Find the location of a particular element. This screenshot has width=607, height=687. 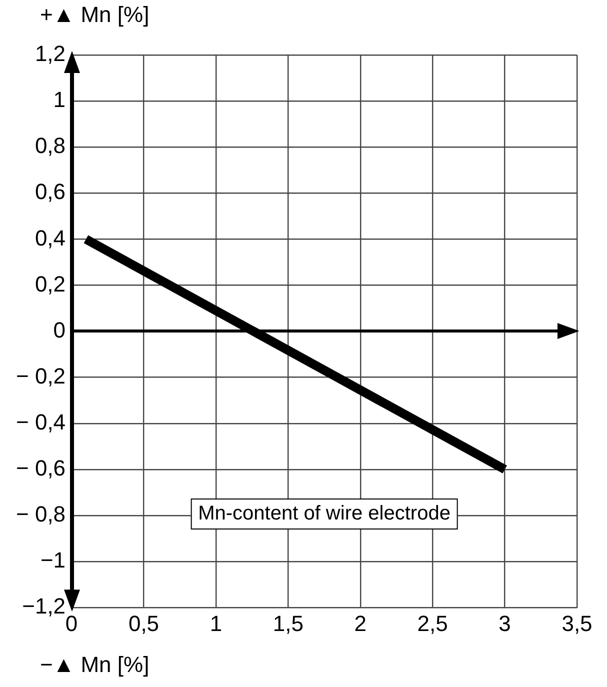

x-axis-title: −▲ Mn [%] is located at coordinates (95, 665).